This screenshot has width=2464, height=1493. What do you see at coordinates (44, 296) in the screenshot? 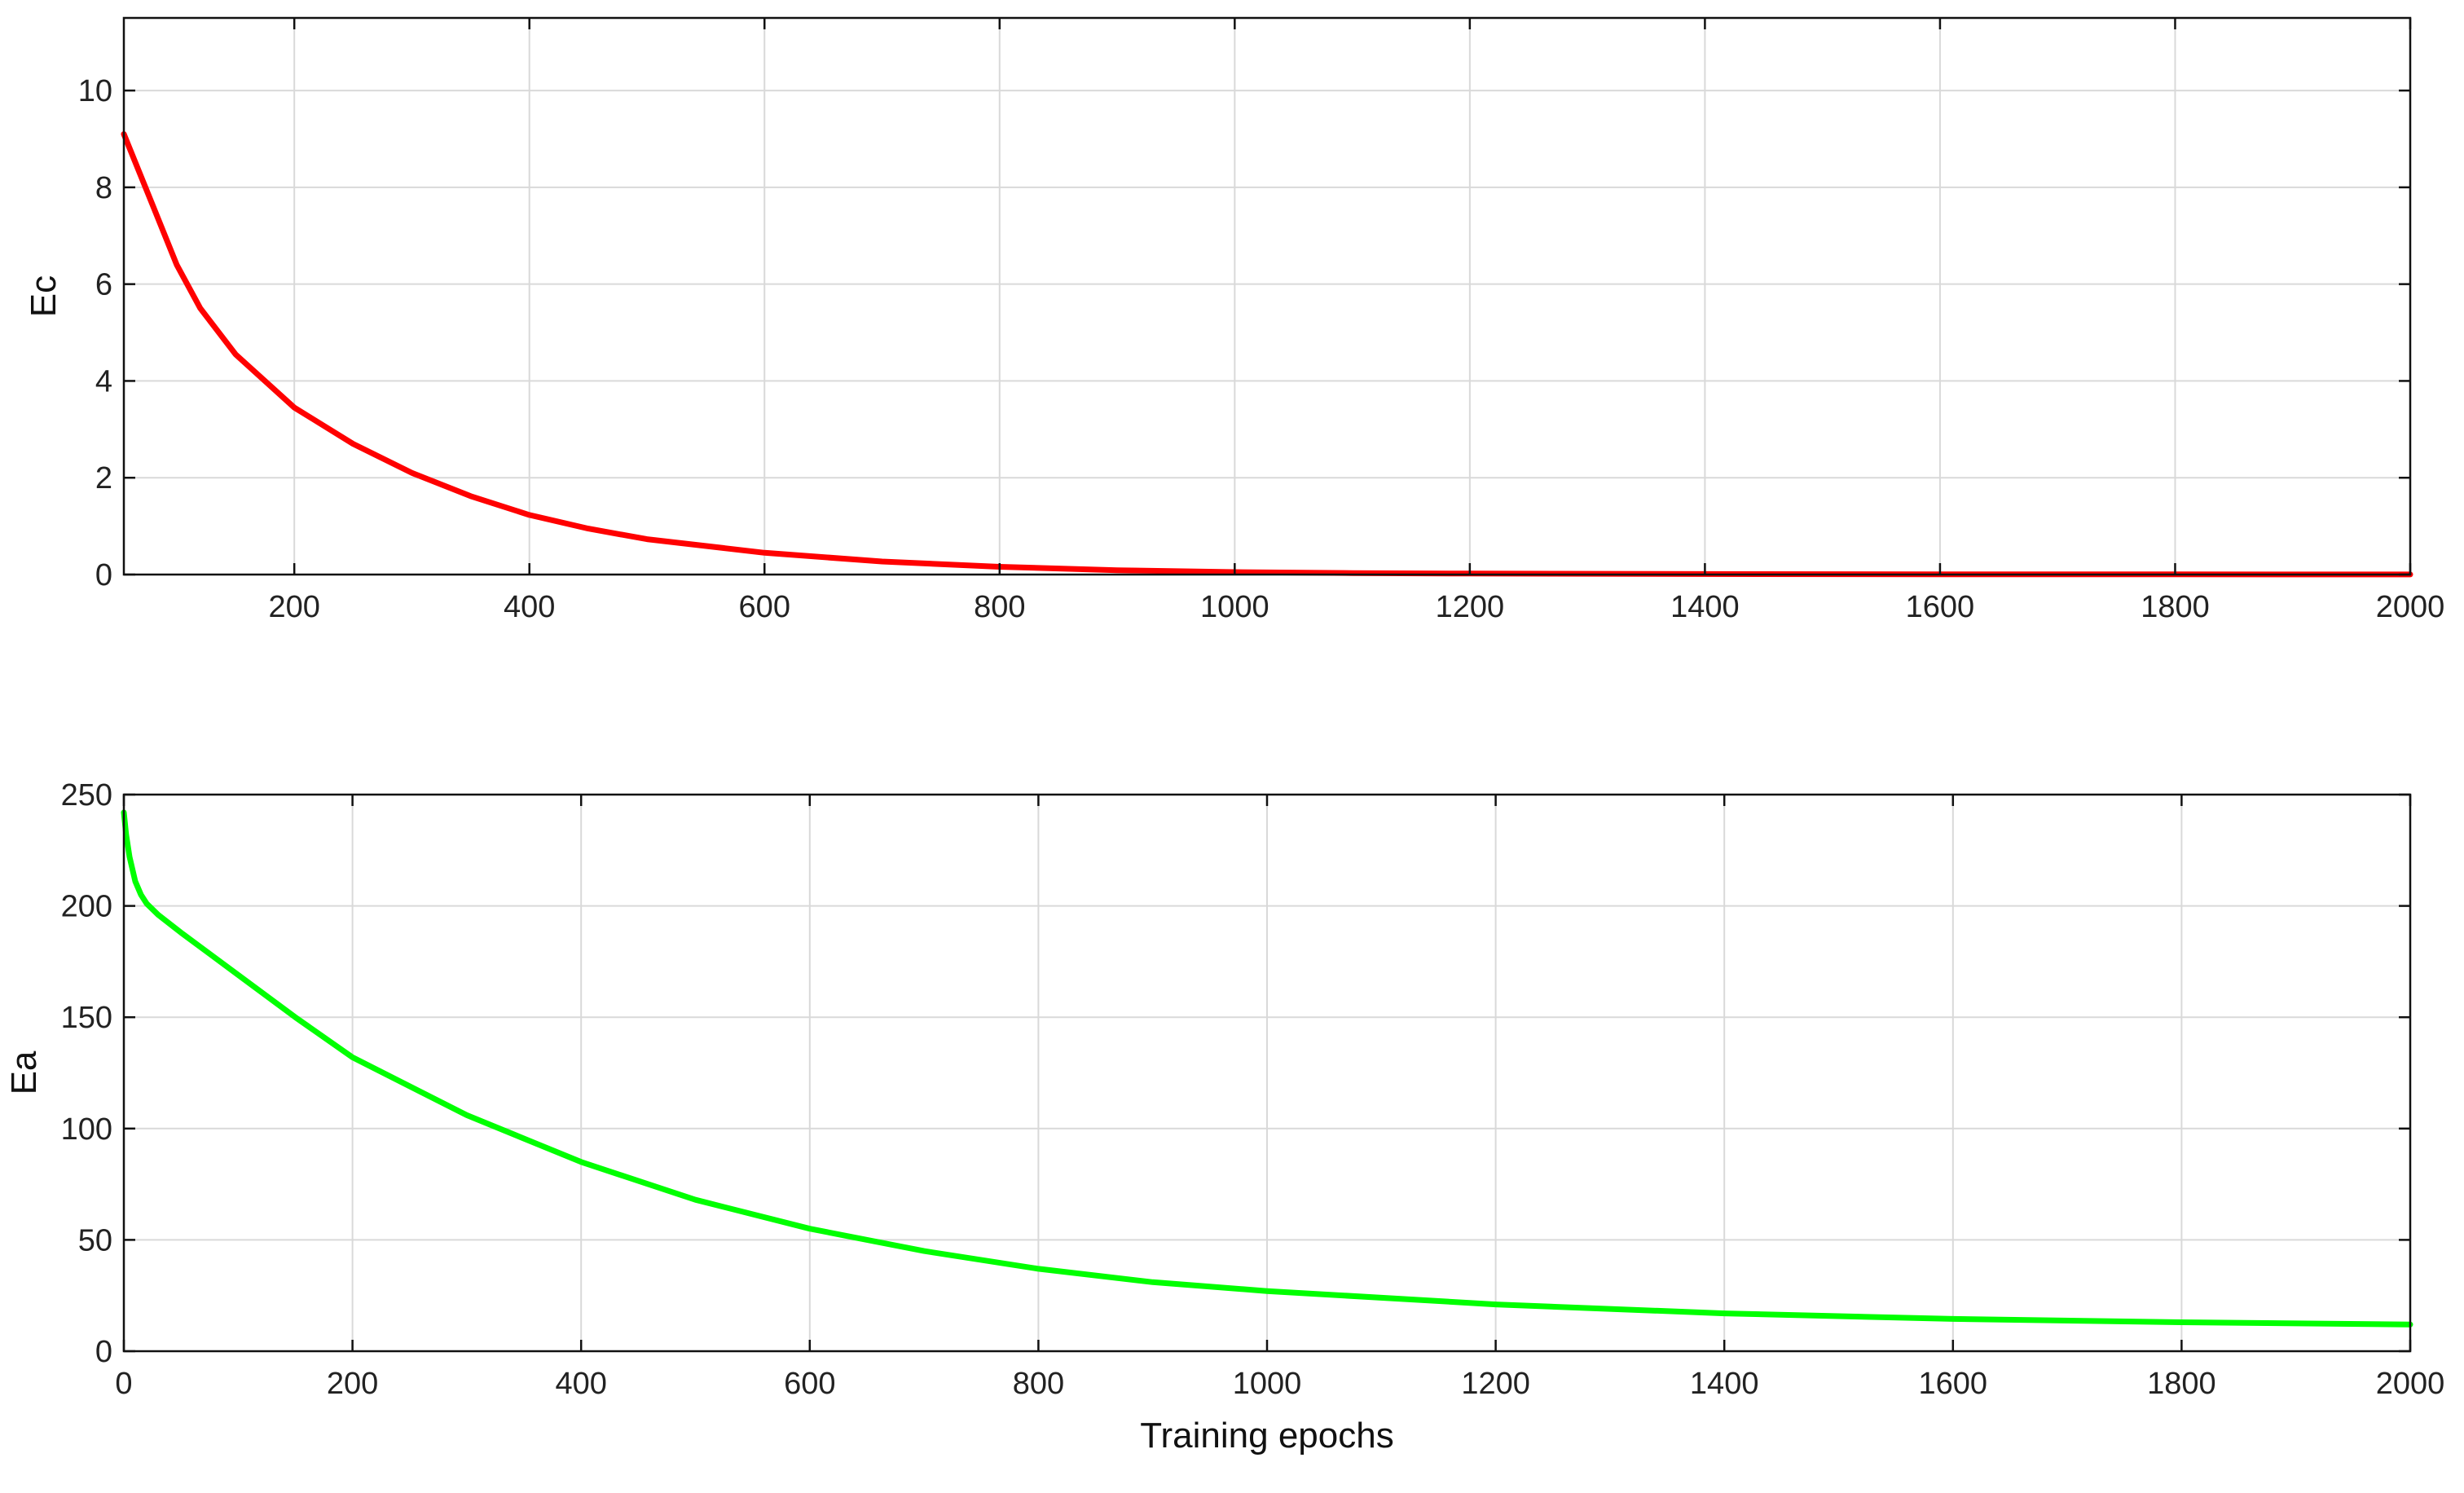
I see `y-axis-label: Ec` at bounding box center [44, 296].